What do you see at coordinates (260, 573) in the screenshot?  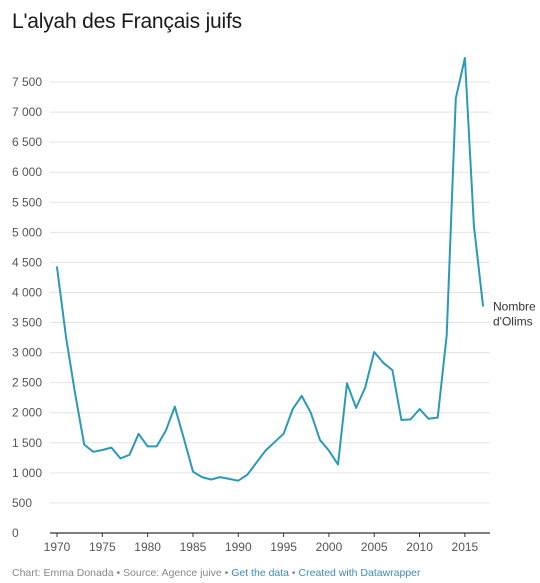 I see `get-data-link: Get the data` at bounding box center [260, 573].